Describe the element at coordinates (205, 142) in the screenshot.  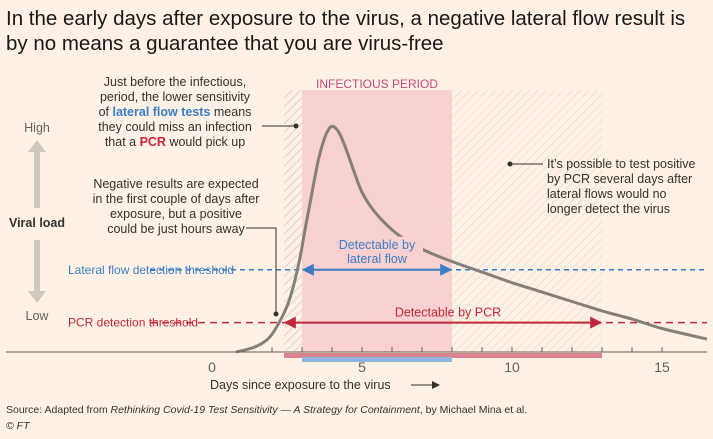
I see `annotation-text: would pick up` at that location.